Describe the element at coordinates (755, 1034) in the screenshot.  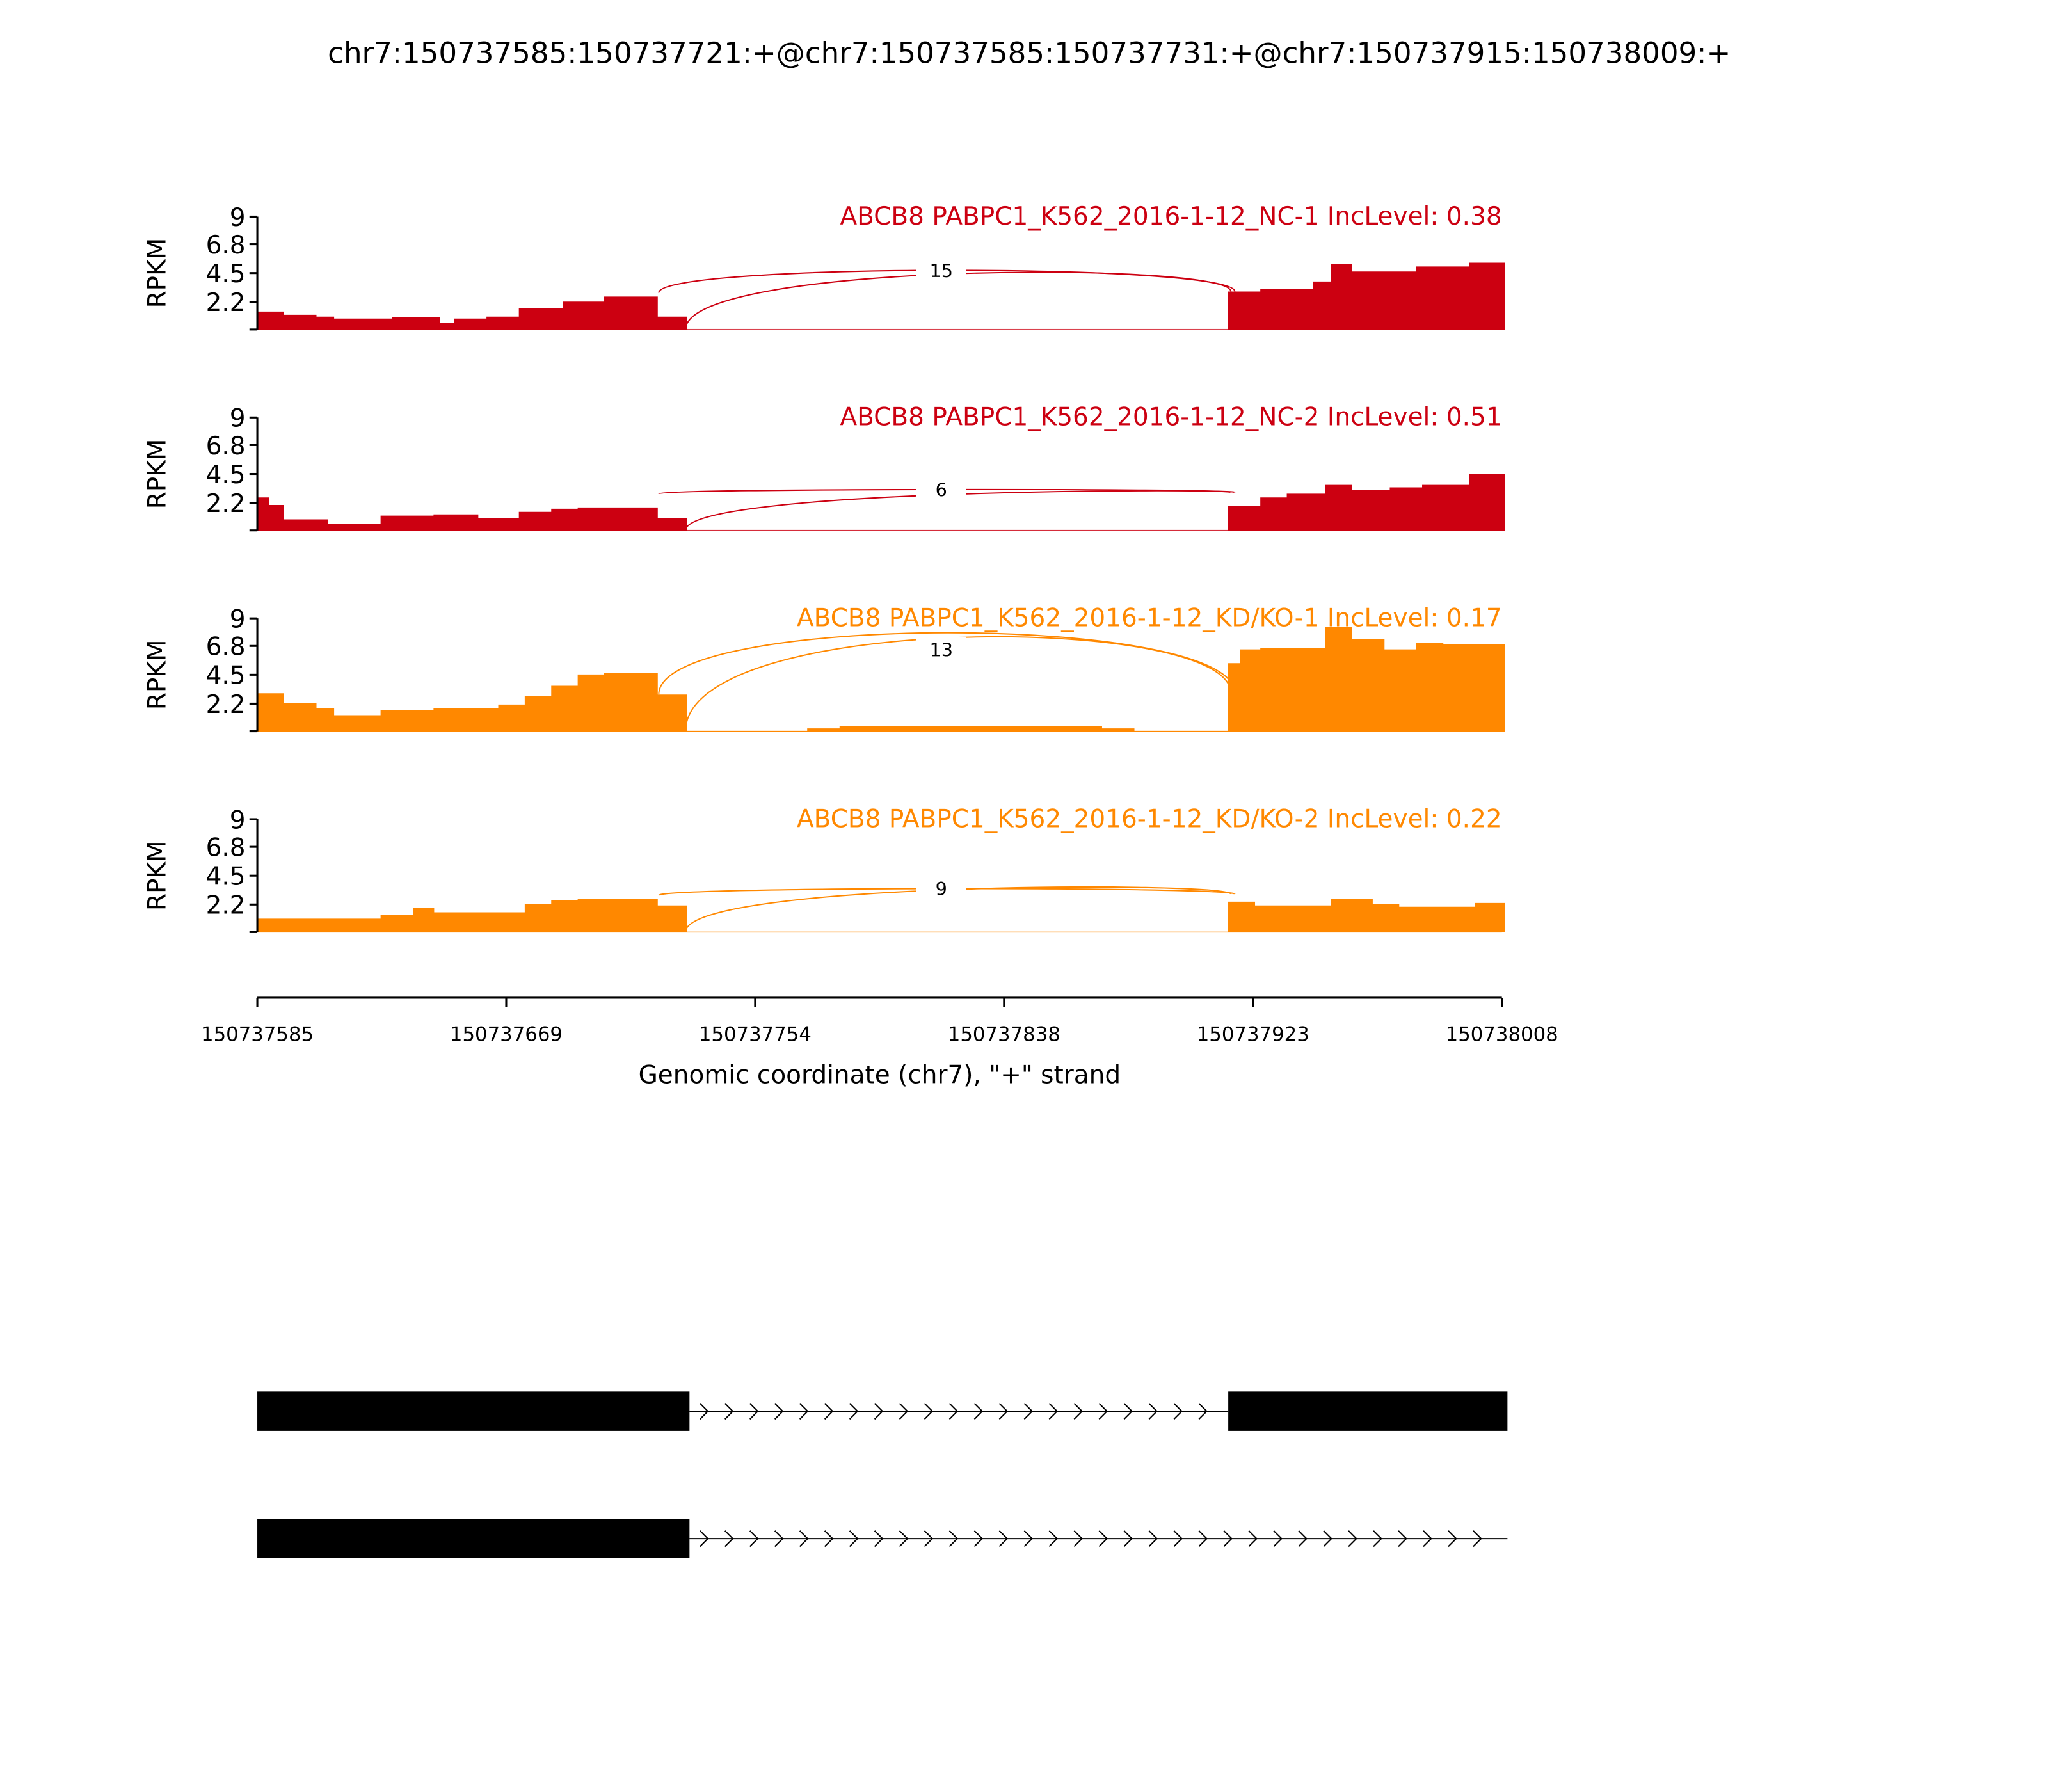
I see `x-tick-label: 150737754` at that location.